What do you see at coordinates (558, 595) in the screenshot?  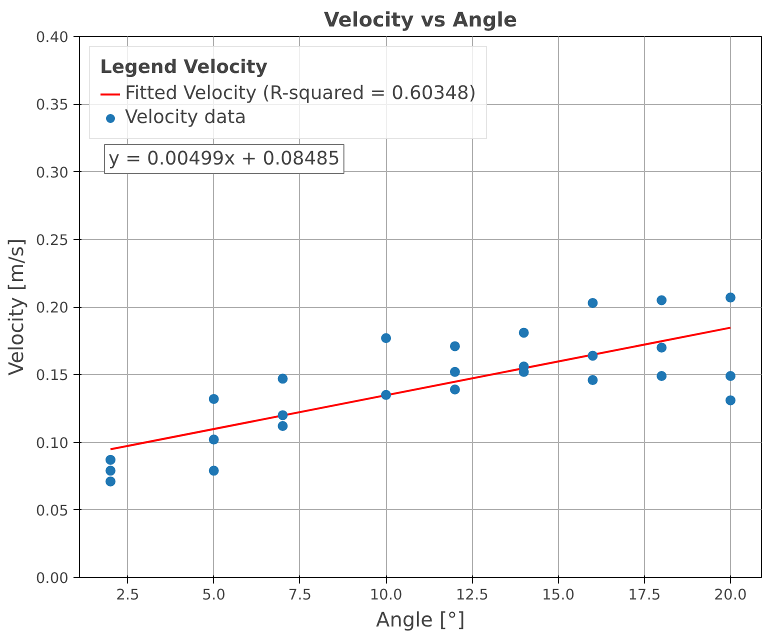 I see `x-tick-label: 15.0` at bounding box center [558, 595].